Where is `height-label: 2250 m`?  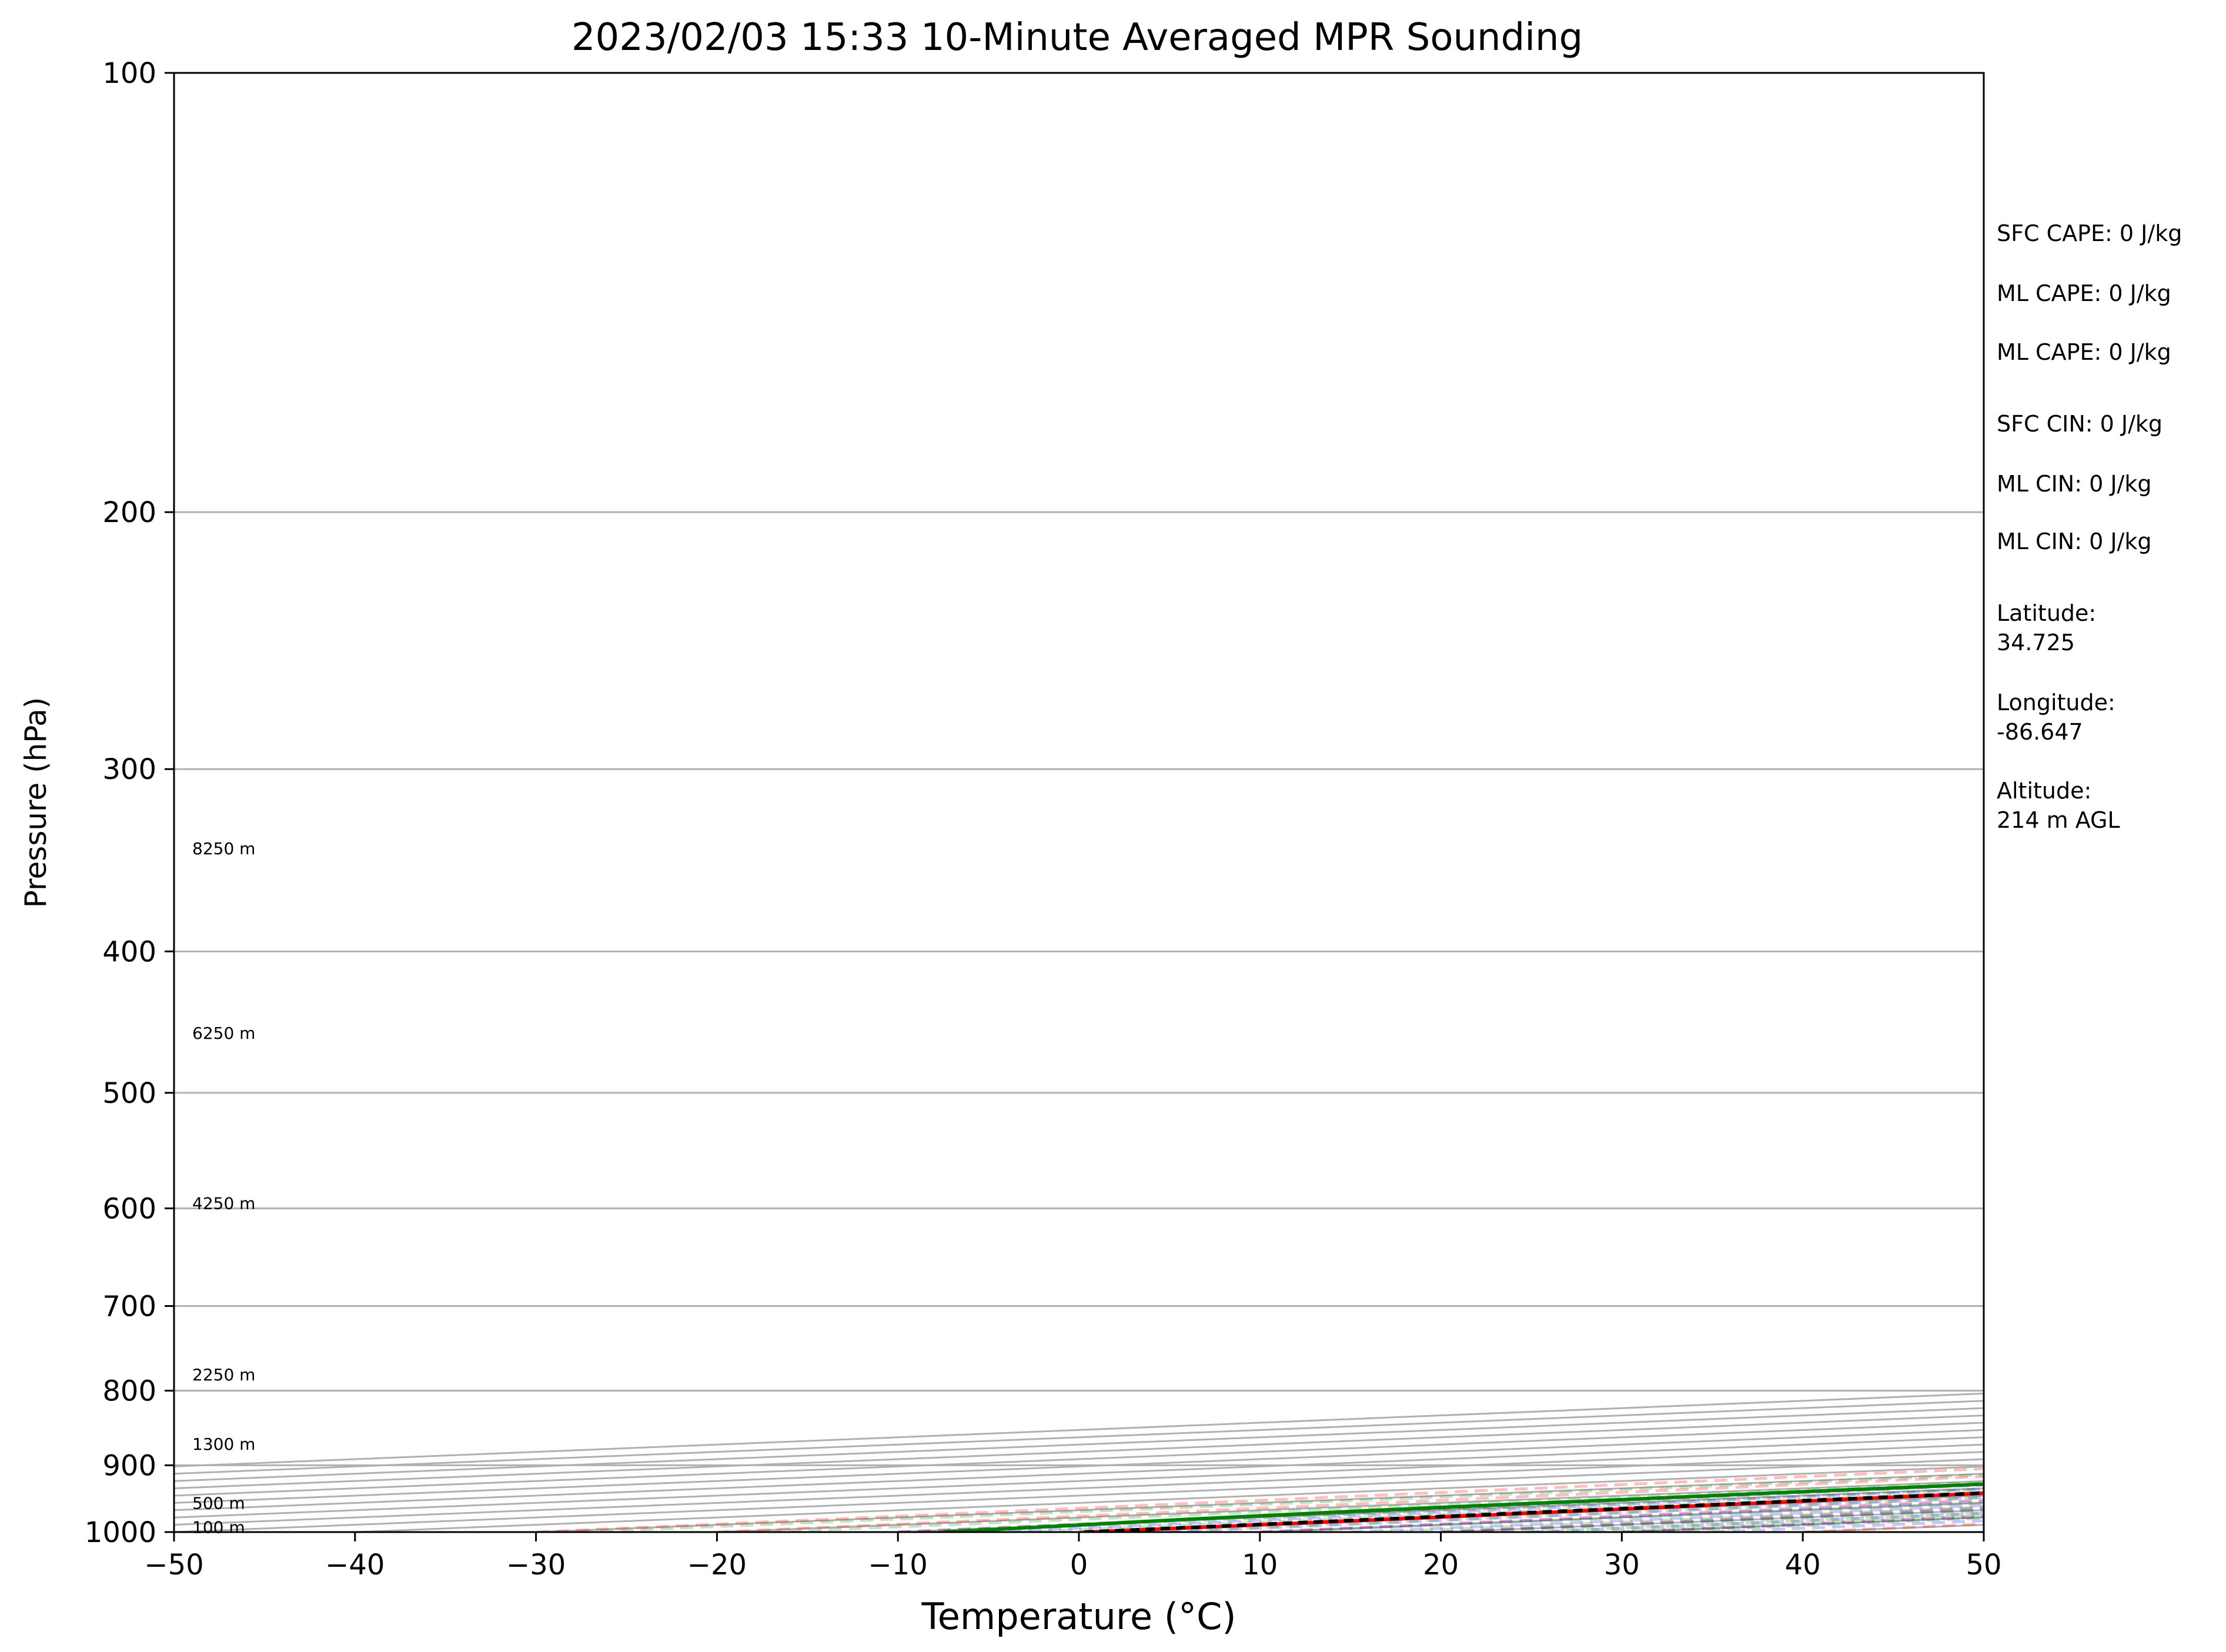 height-label: 2250 m is located at coordinates (224, 1375).